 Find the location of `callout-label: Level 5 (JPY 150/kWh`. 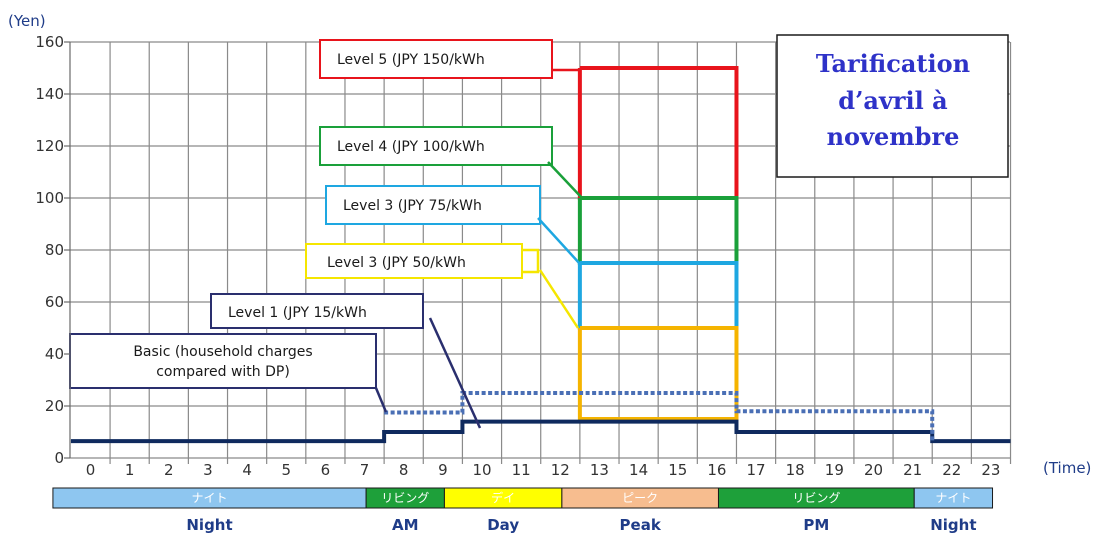

callout-label: Level 5 (JPY 150/kWh is located at coordinates (411, 60).